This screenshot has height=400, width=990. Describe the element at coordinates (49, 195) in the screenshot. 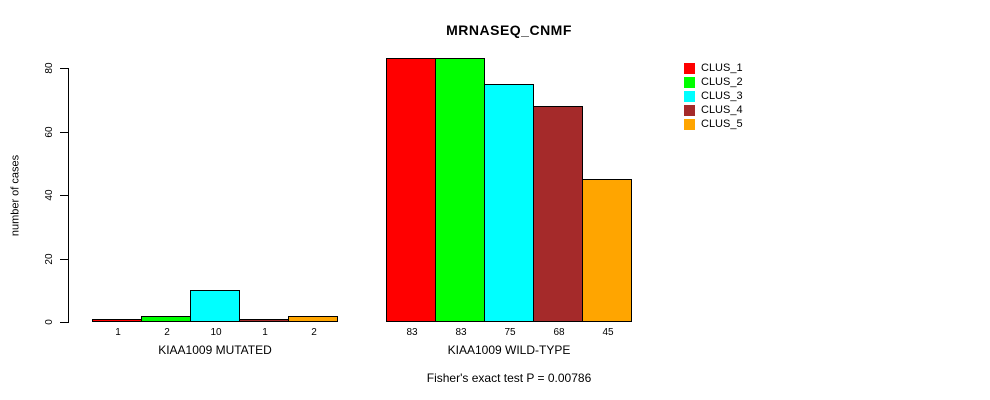

I see `y-tick-label: 40` at that location.